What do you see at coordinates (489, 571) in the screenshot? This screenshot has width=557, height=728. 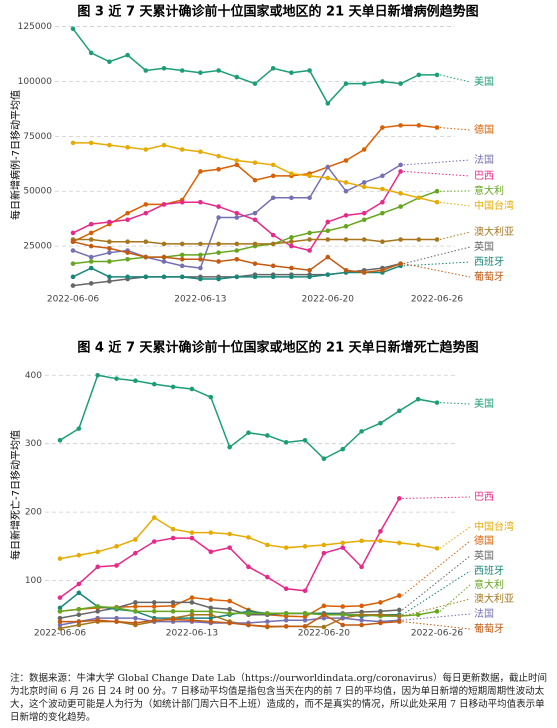 I see `legend-label: 西班牙` at bounding box center [489, 571].